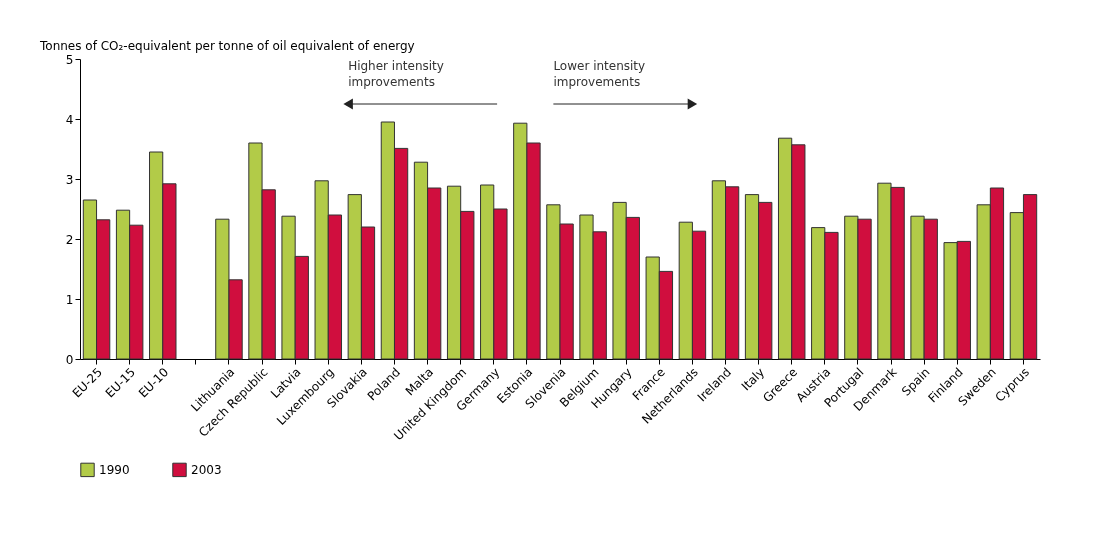 This screenshot has width=1101, height=545. What do you see at coordinates (206, 469) in the screenshot?
I see `legend-label: 2003` at bounding box center [206, 469].